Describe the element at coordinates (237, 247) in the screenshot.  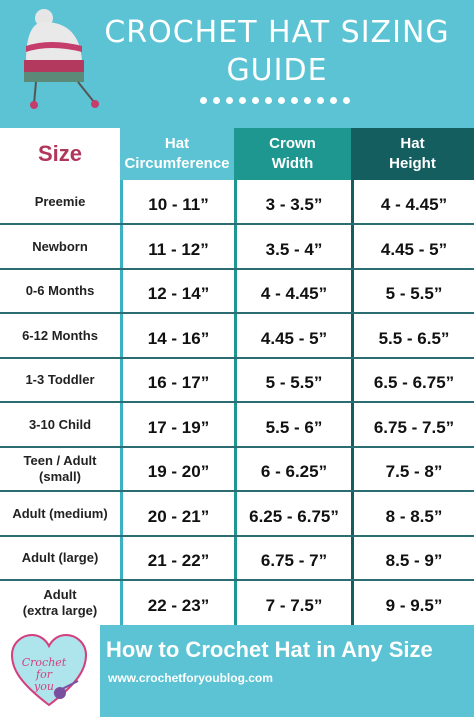
I see `table-row: Newborn 11 - 12” 3.5 - 4” 4.45 - 5”` at that location.